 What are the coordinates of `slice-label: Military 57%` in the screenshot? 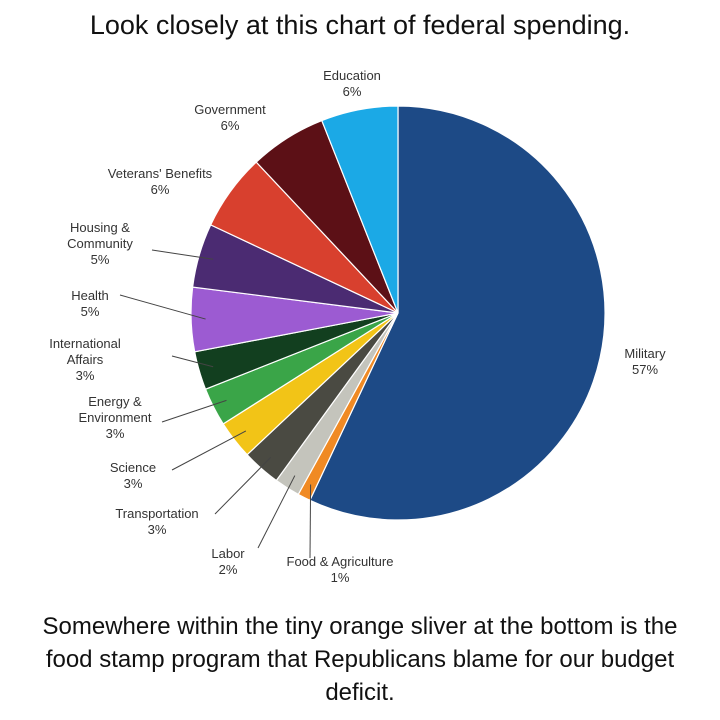 It's located at (645, 362).